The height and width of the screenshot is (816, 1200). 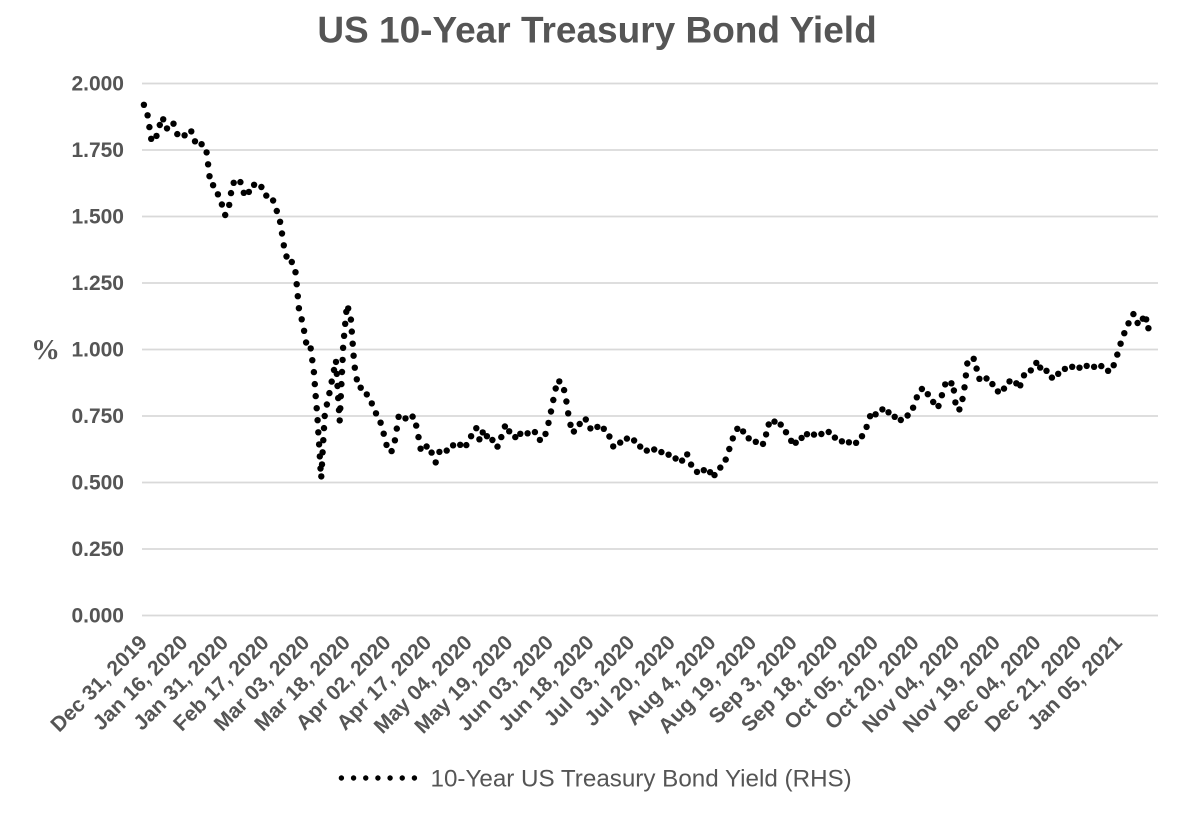 What do you see at coordinates (97, 217) in the screenshot?
I see `svg-text: 1.500` at bounding box center [97, 217].